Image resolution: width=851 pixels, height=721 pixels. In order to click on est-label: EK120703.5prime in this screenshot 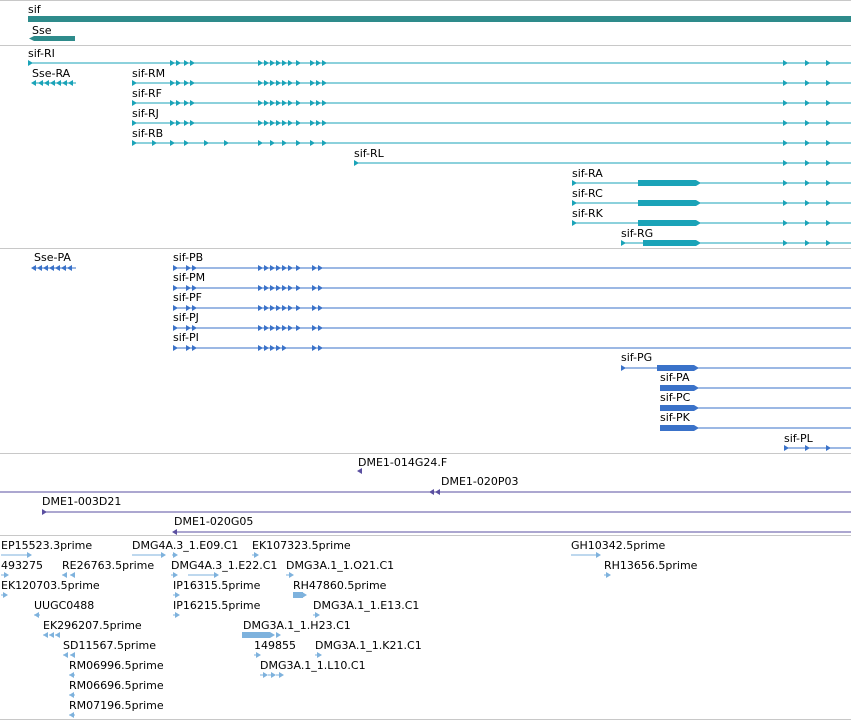, I will do `click(50, 585)`.